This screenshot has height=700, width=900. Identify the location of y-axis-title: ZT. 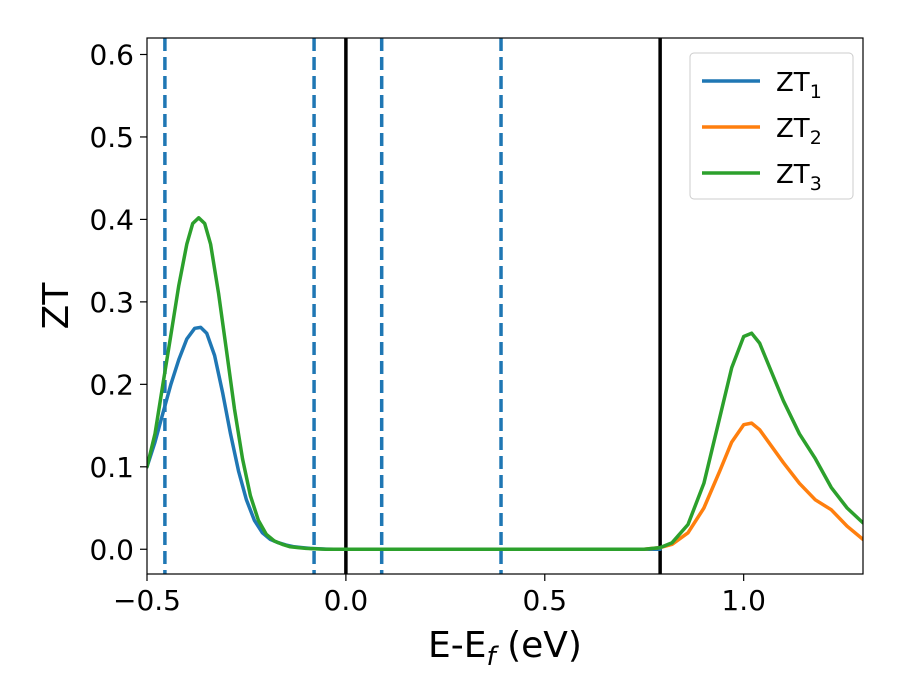
(56, 306).